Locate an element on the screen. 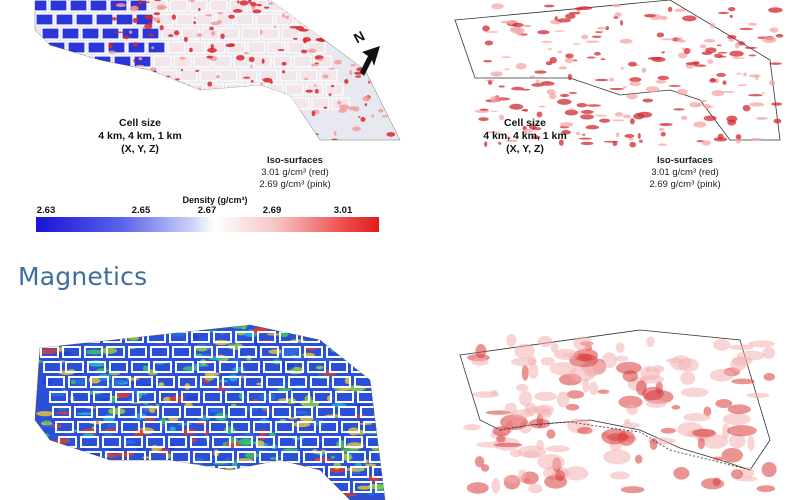  north-arrow-icon is located at coordinates (369, 55).